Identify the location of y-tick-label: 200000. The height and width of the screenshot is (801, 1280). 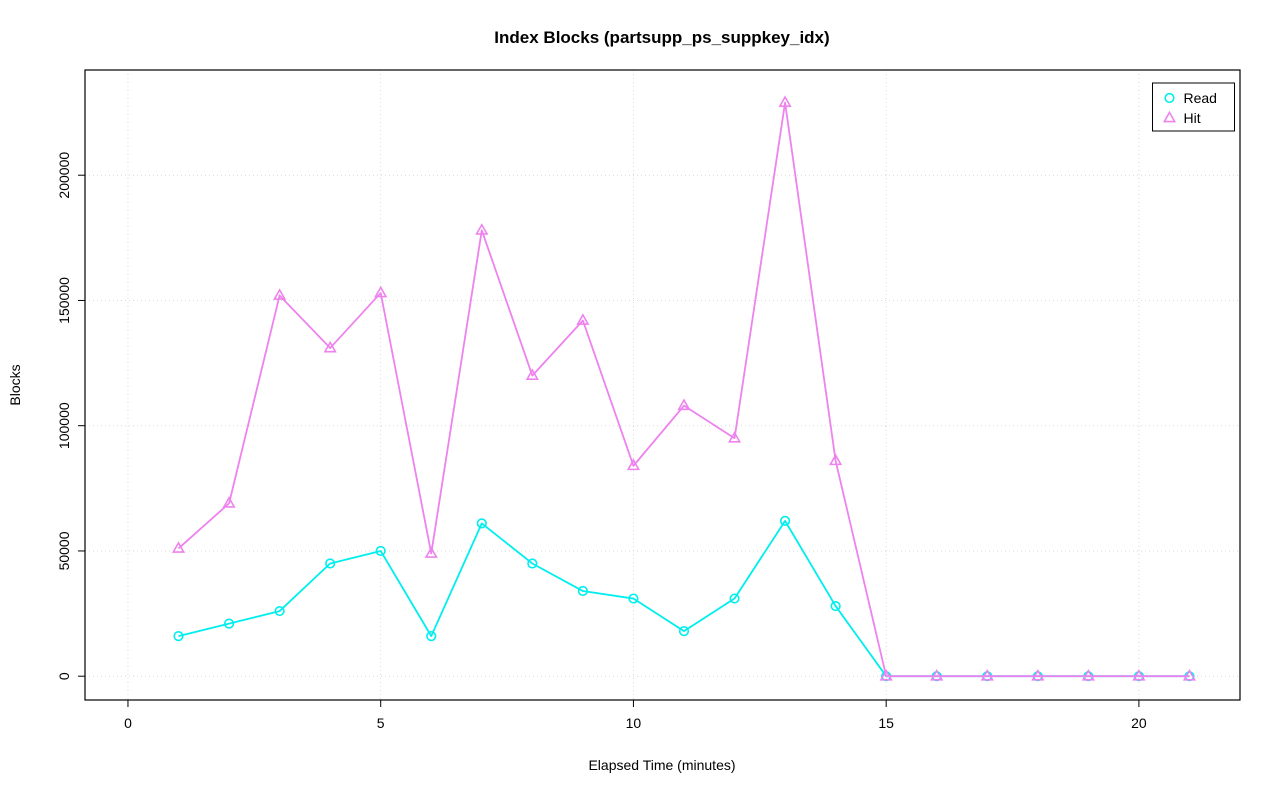
(64, 175).